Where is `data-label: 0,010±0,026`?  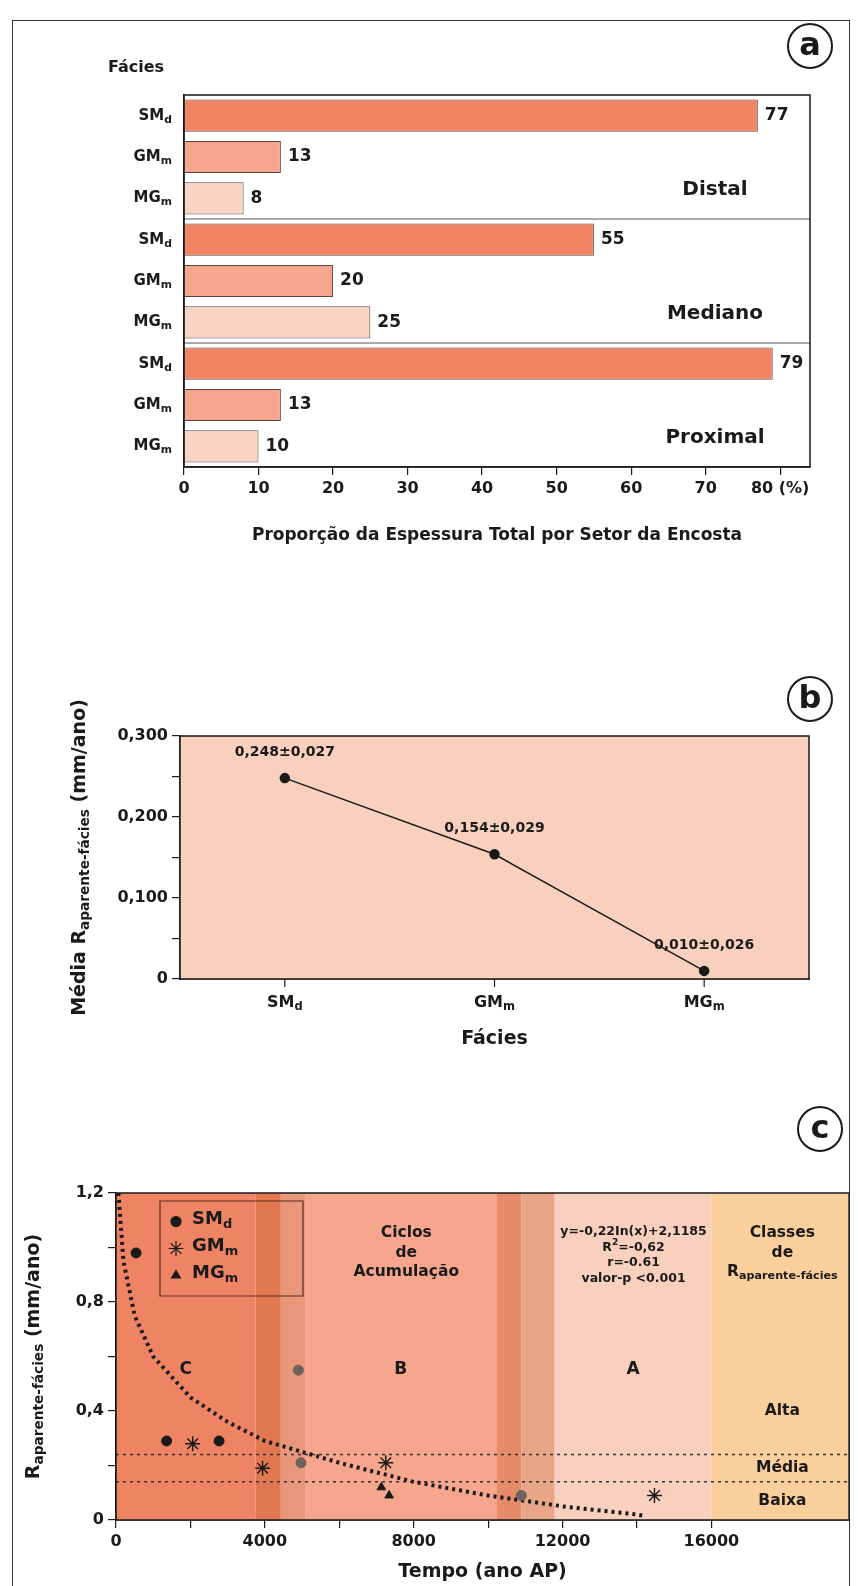
data-label: 0,010±0,026 is located at coordinates (704, 943).